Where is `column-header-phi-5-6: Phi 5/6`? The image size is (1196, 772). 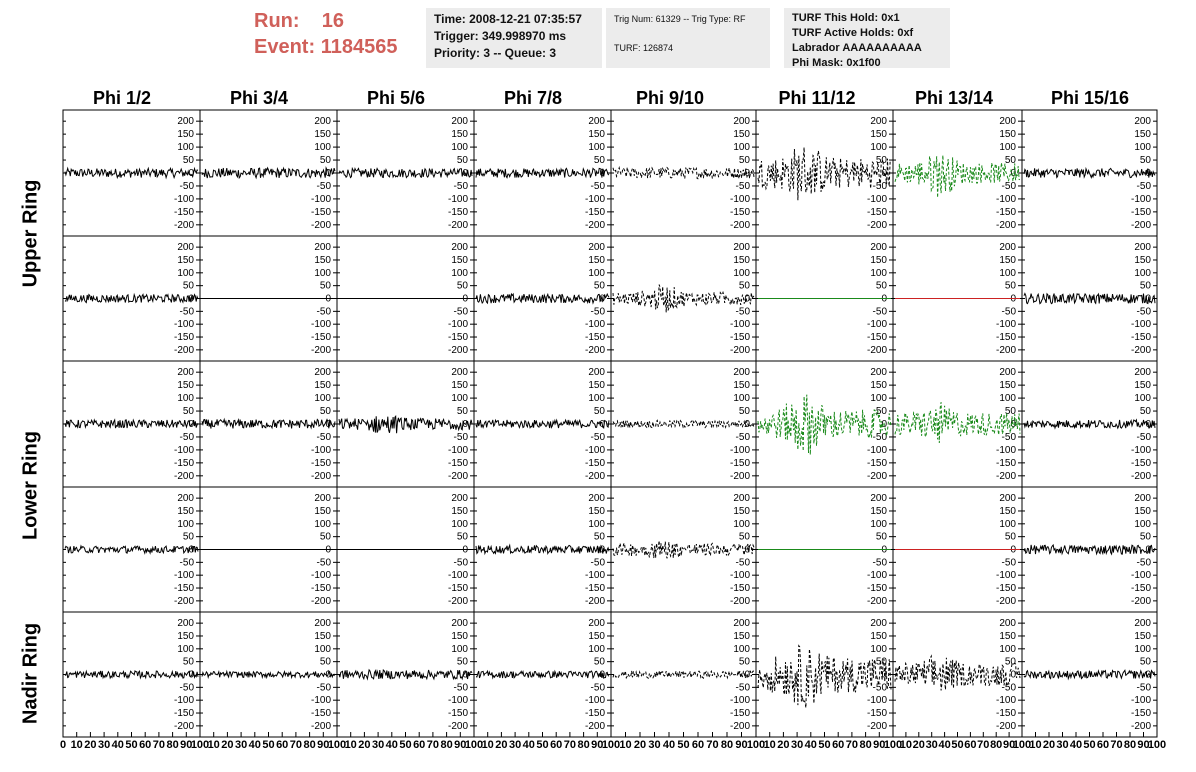
column-header-phi-5-6: Phi 5/6 is located at coordinates (396, 98).